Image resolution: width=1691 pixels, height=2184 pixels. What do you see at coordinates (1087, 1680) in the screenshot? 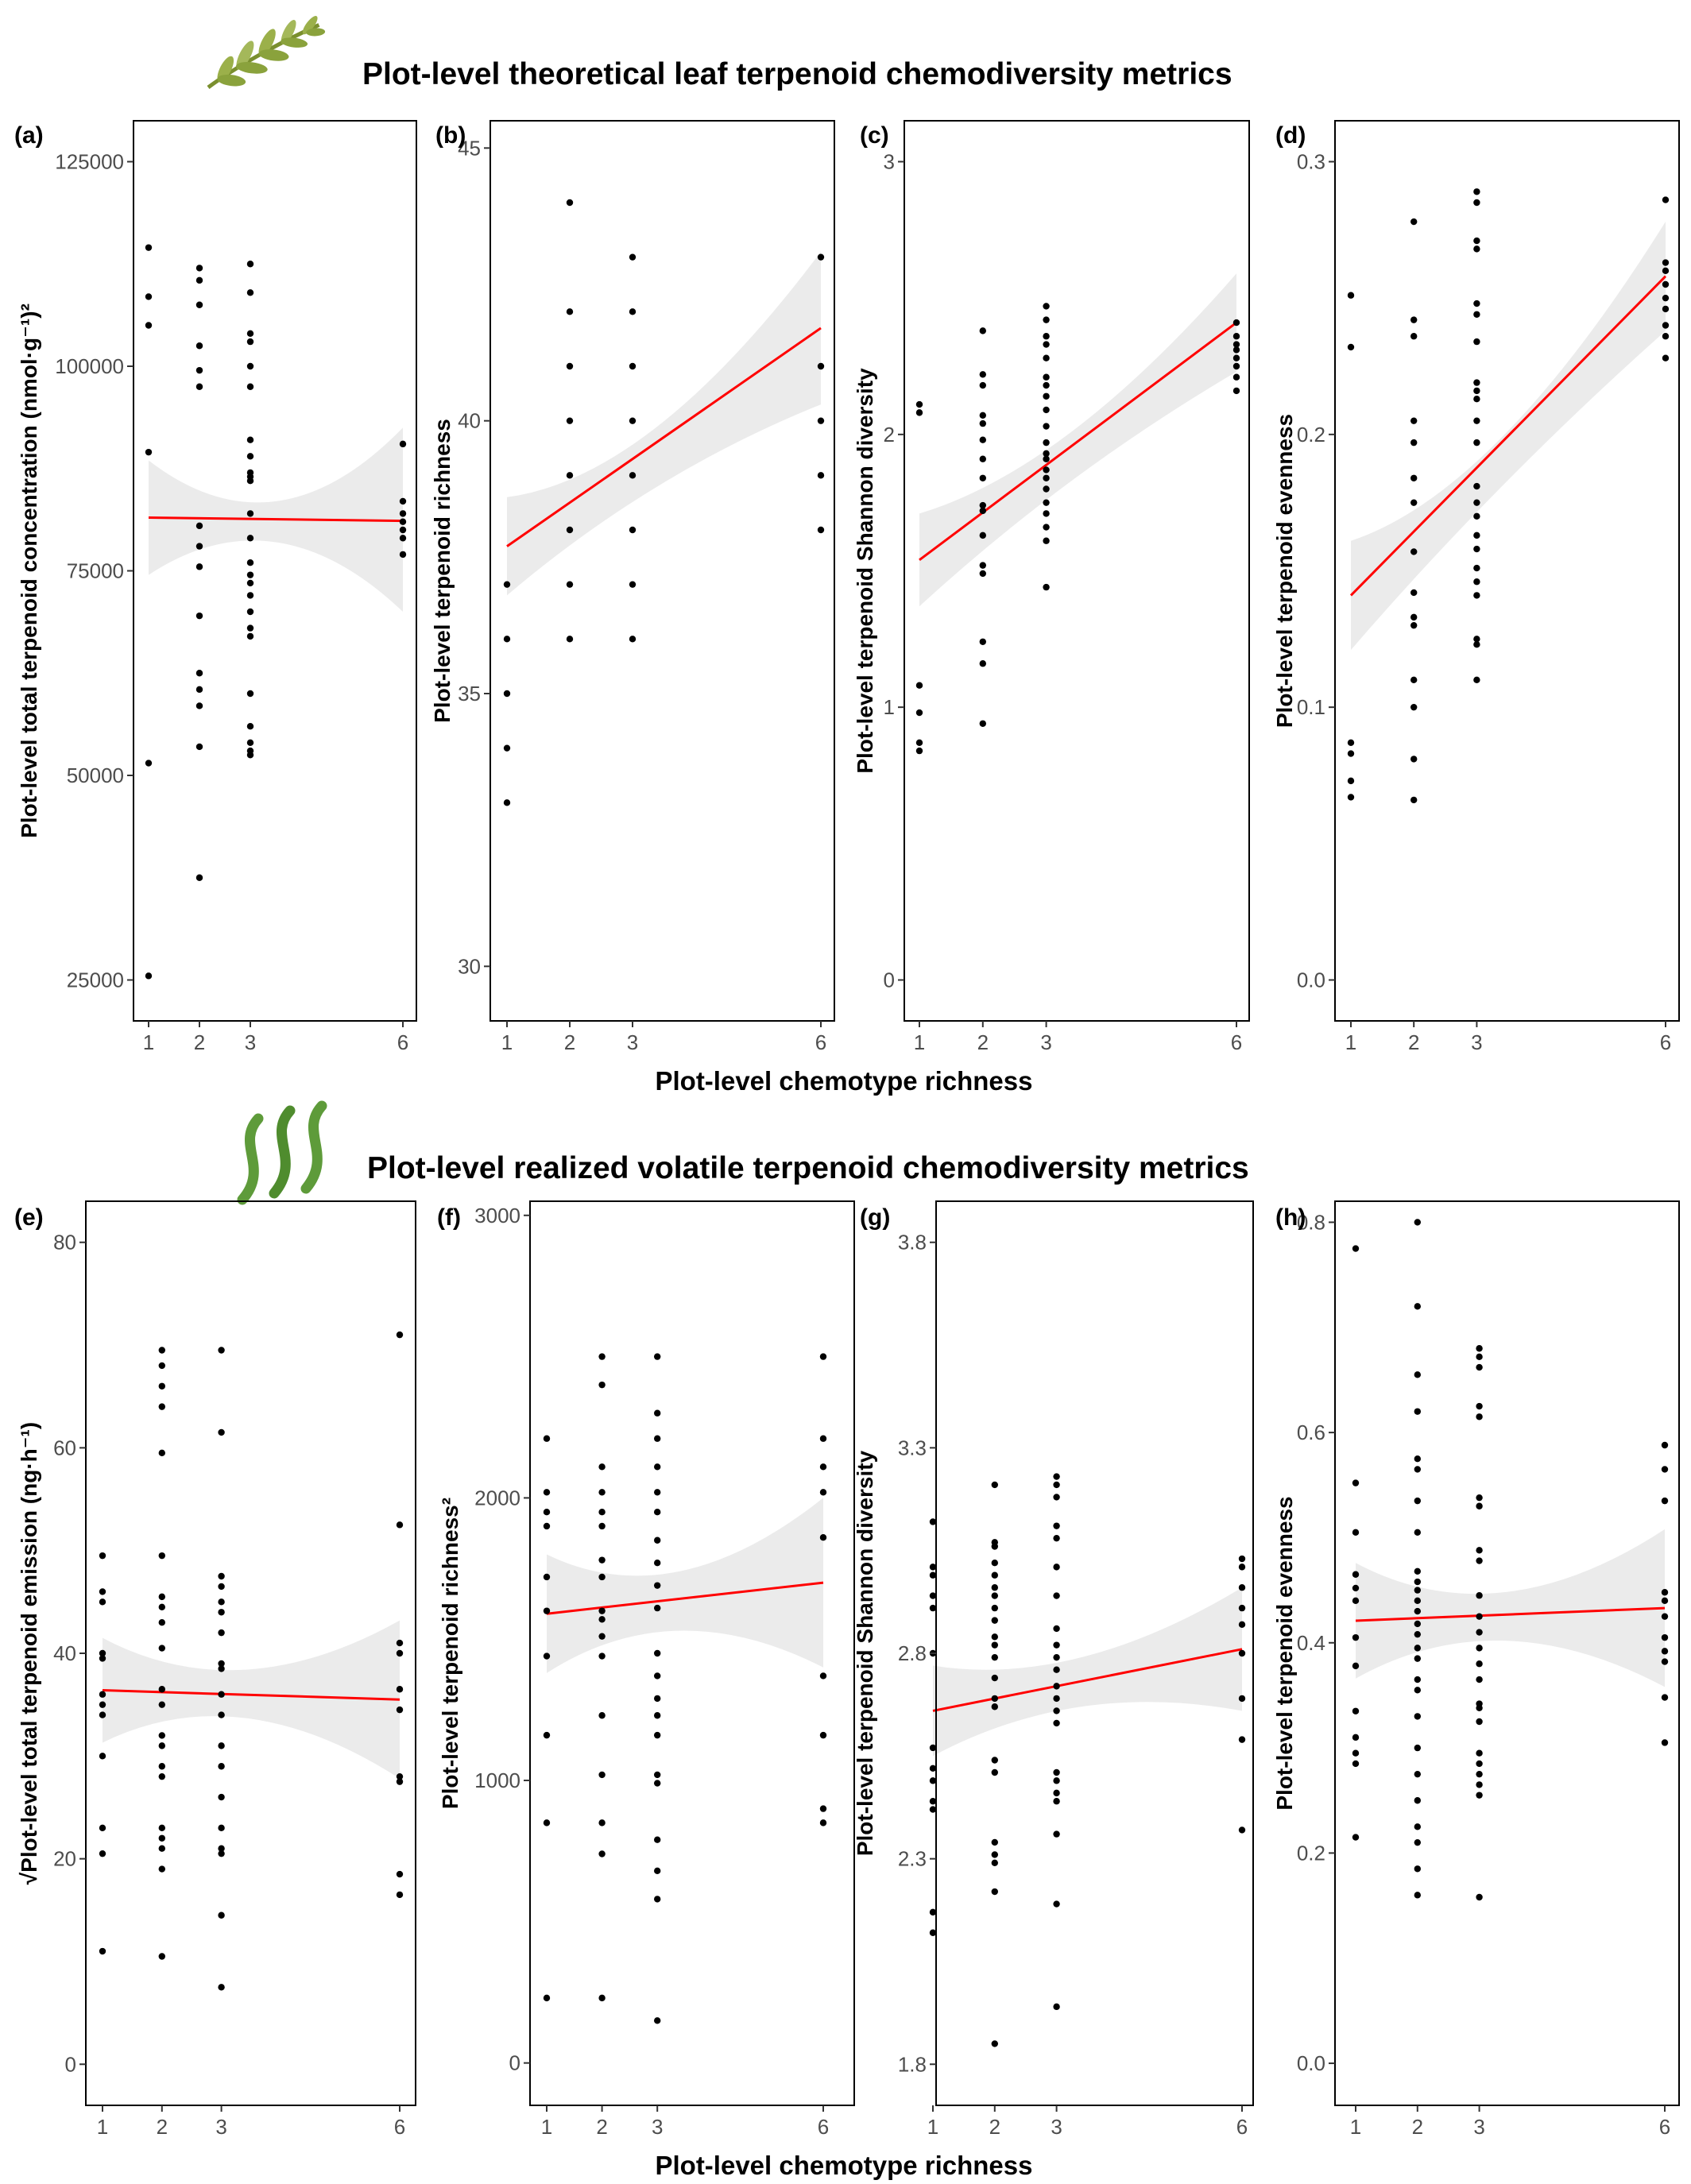
I see `trend-line-g` at bounding box center [1087, 1680].